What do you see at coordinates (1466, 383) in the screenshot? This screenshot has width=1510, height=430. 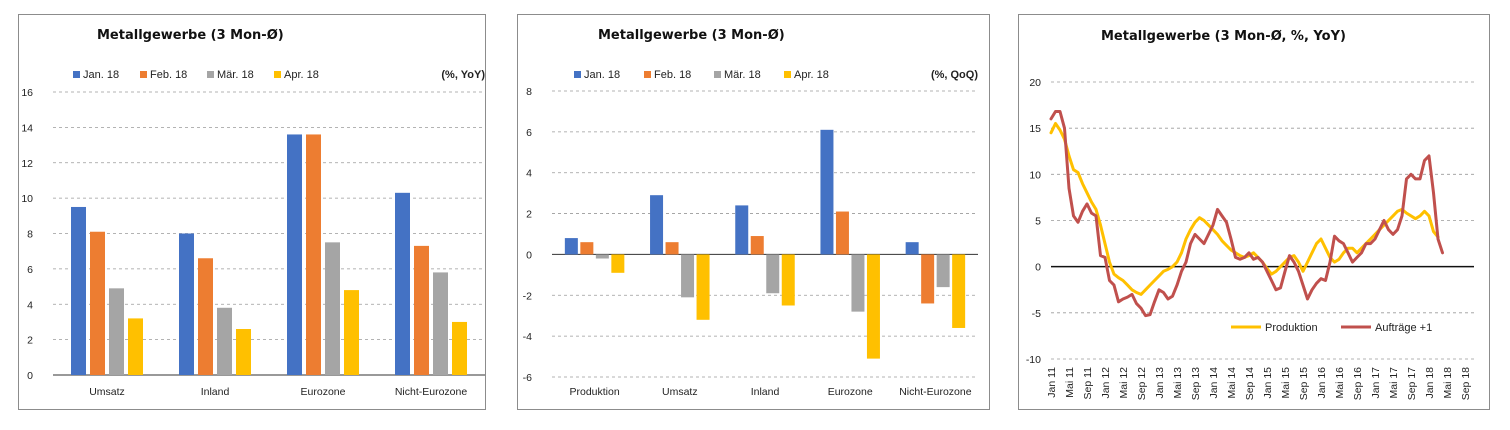 I see `x-tick-label: Sep 18` at bounding box center [1466, 383].